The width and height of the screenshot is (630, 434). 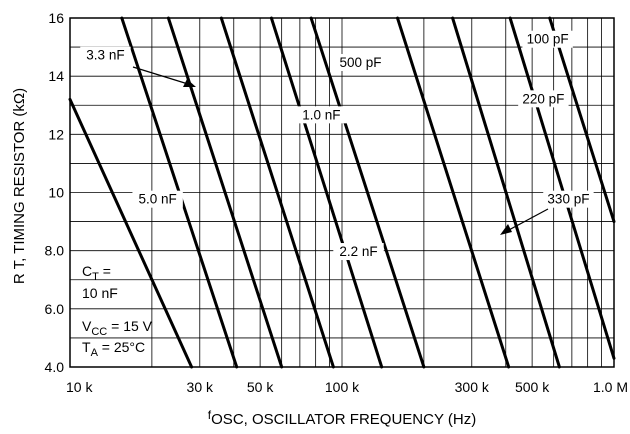 I want to click on curve-label-text: 1.0 nF, so click(x=321, y=114).